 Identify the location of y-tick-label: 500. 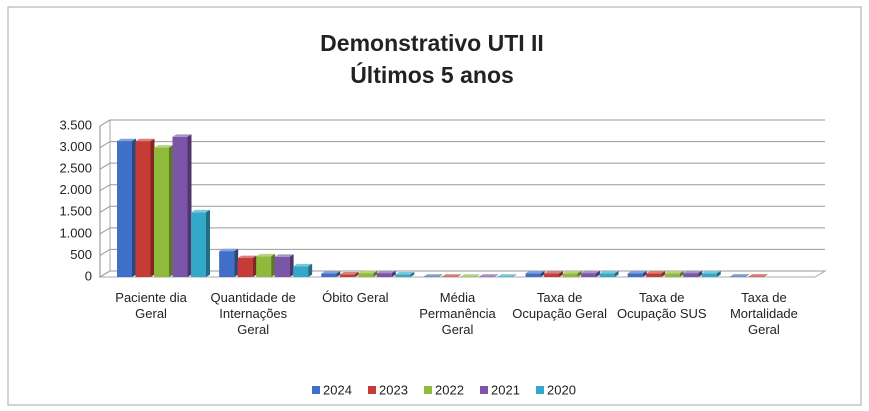
(81, 254).